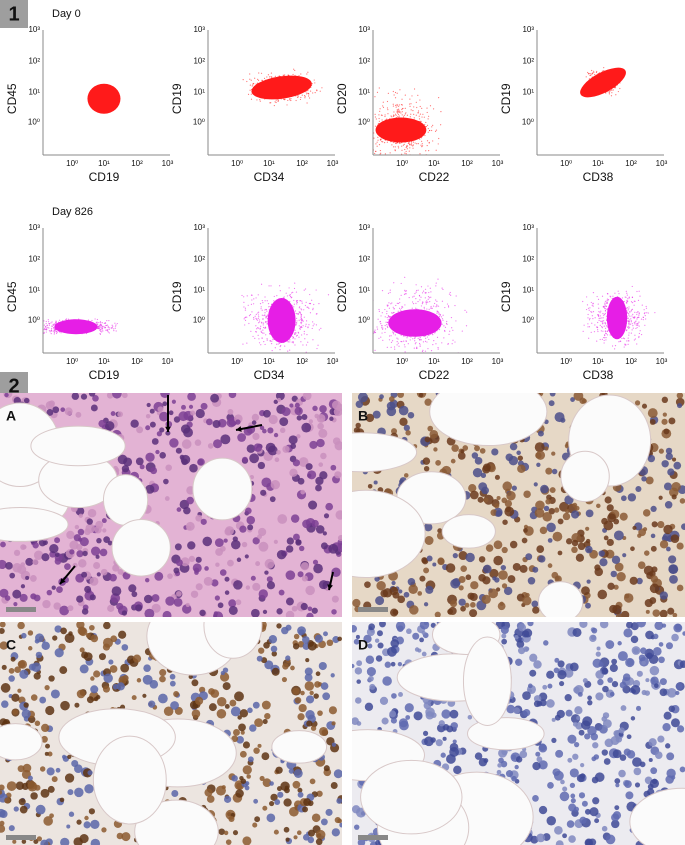  I want to click on x-tick-label: 10³, so click(168, 163).